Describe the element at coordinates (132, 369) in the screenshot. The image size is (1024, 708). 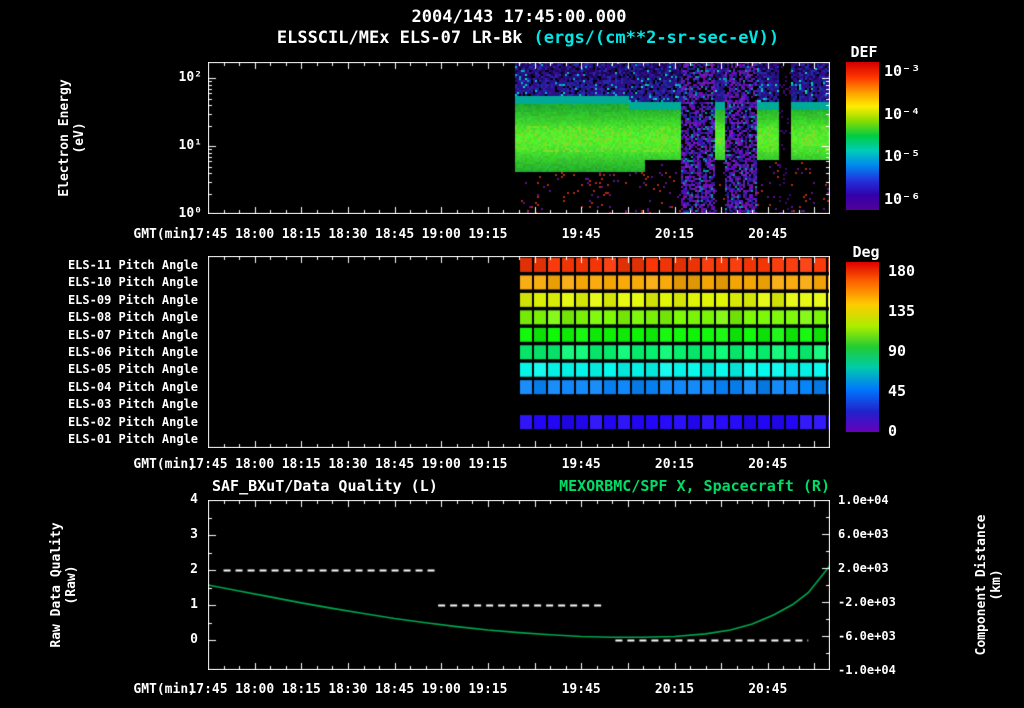
I see `pitch-row-label: ELS-05 Pitch Angle` at that location.